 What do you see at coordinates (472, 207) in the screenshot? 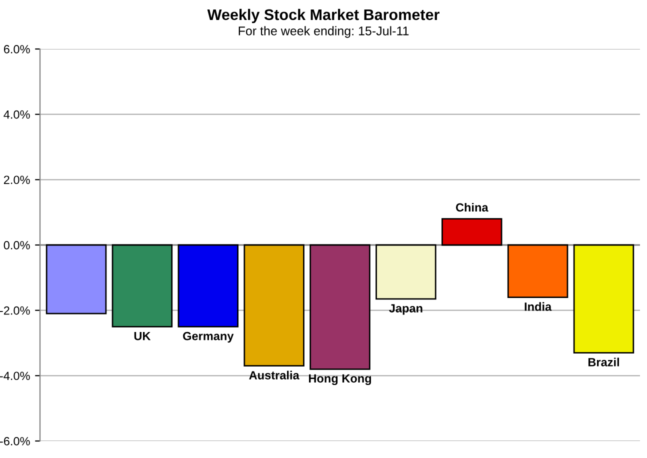
I see `x-tick-label: China` at bounding box center [472, 207].